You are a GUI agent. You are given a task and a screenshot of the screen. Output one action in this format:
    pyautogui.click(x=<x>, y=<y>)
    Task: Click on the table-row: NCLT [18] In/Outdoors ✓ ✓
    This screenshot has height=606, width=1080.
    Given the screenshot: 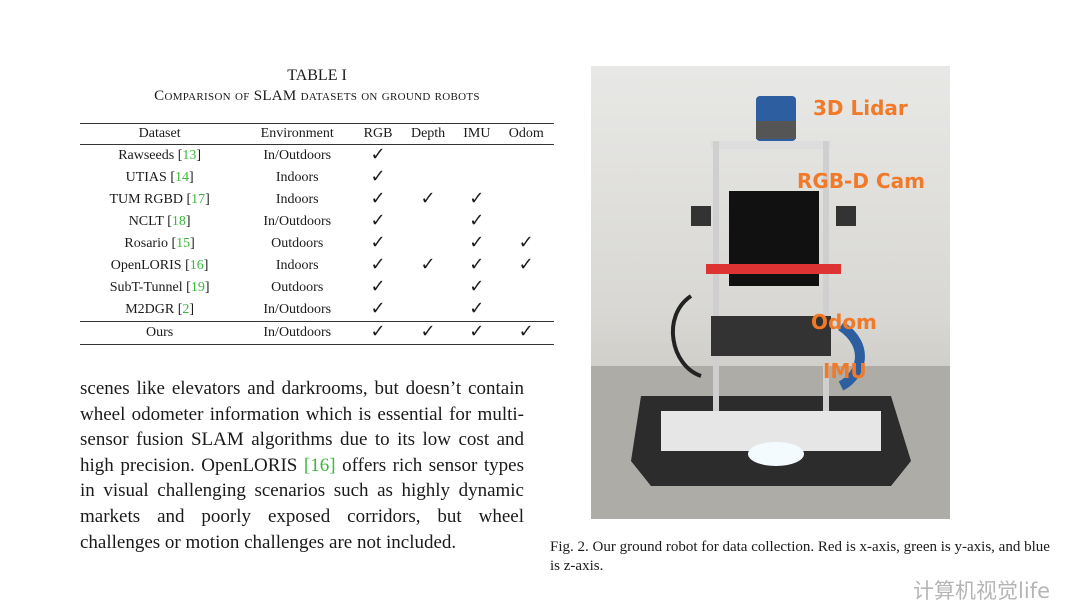 What is the action you would take?
    pyautogui.click(x=317, y=222)
    